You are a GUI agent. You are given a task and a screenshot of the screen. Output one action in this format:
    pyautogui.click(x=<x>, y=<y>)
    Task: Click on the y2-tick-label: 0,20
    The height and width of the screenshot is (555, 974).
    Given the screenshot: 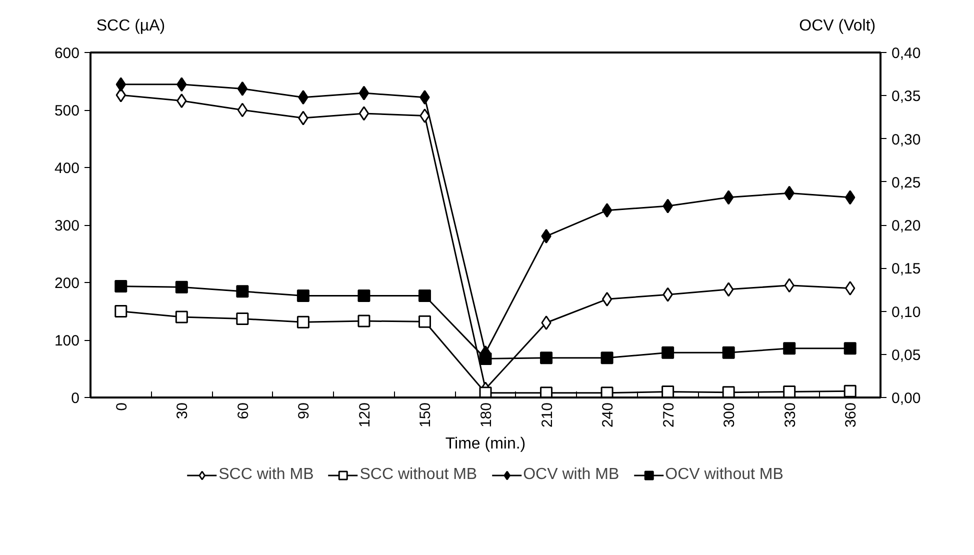 What is the action you would take?
    pyautogui.click(x=906, y=226)
    